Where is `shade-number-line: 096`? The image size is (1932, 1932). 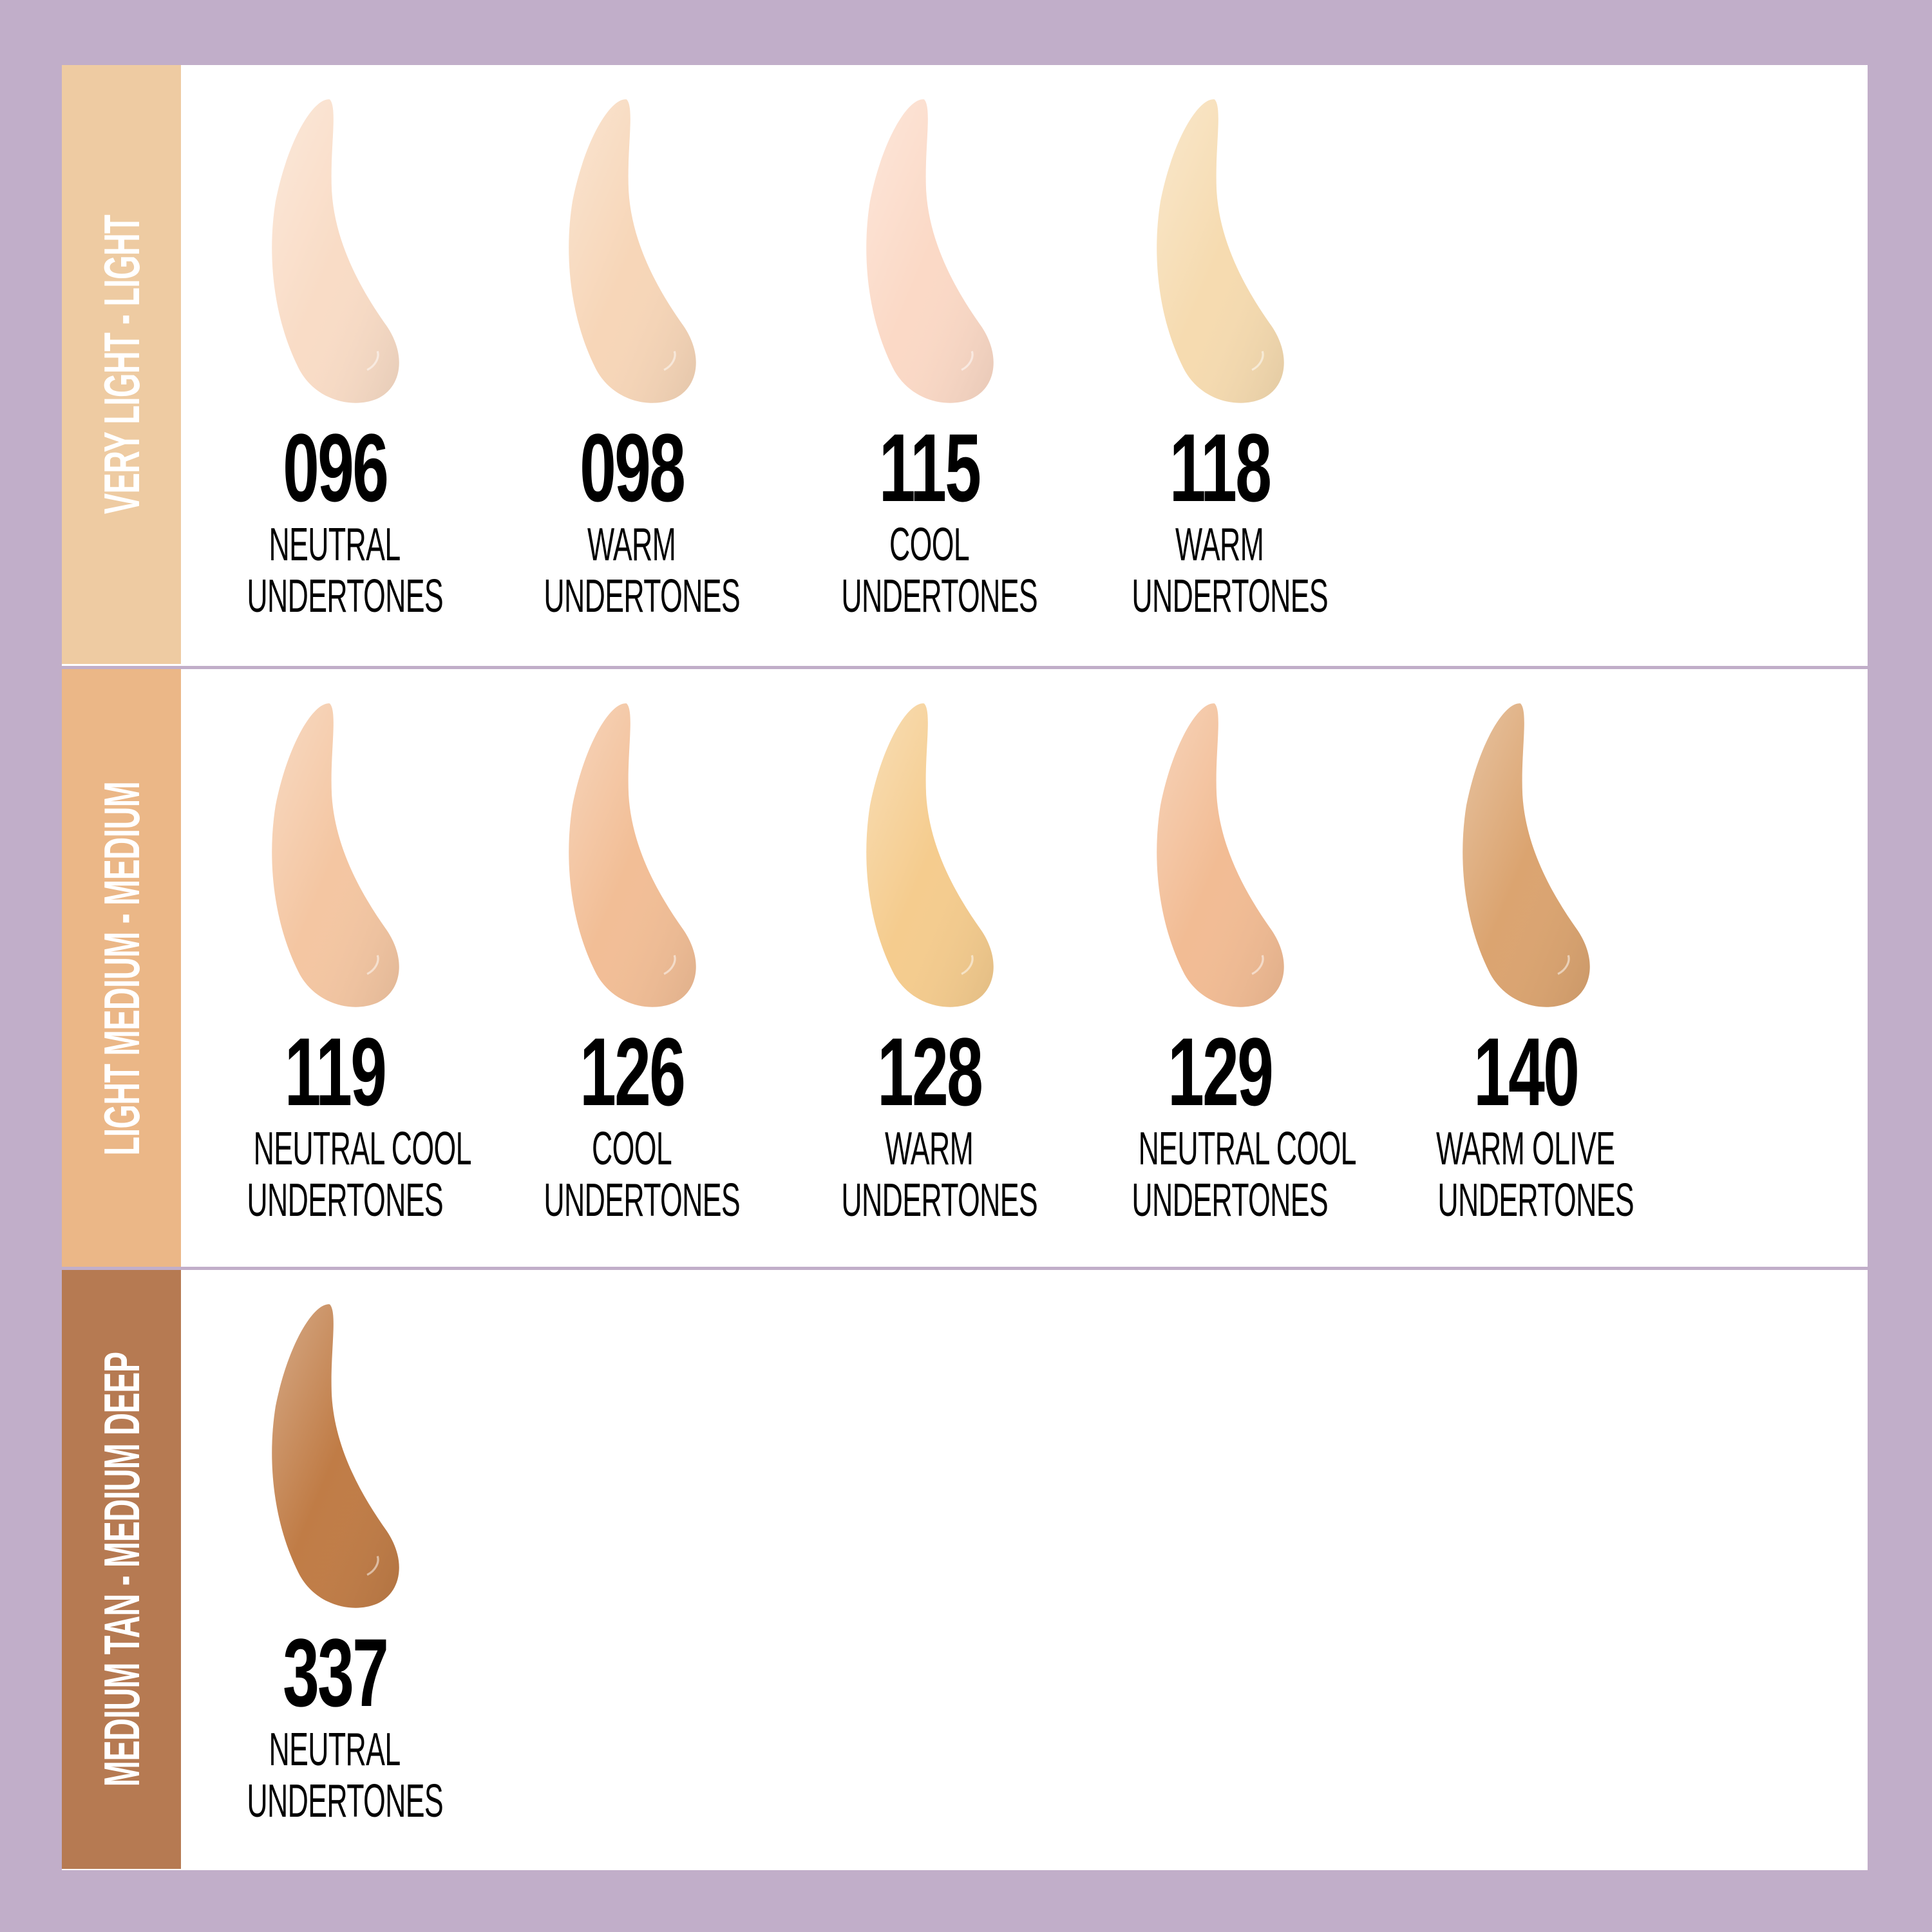
shade-number-line: 096 is located at coordinates (335, 467).